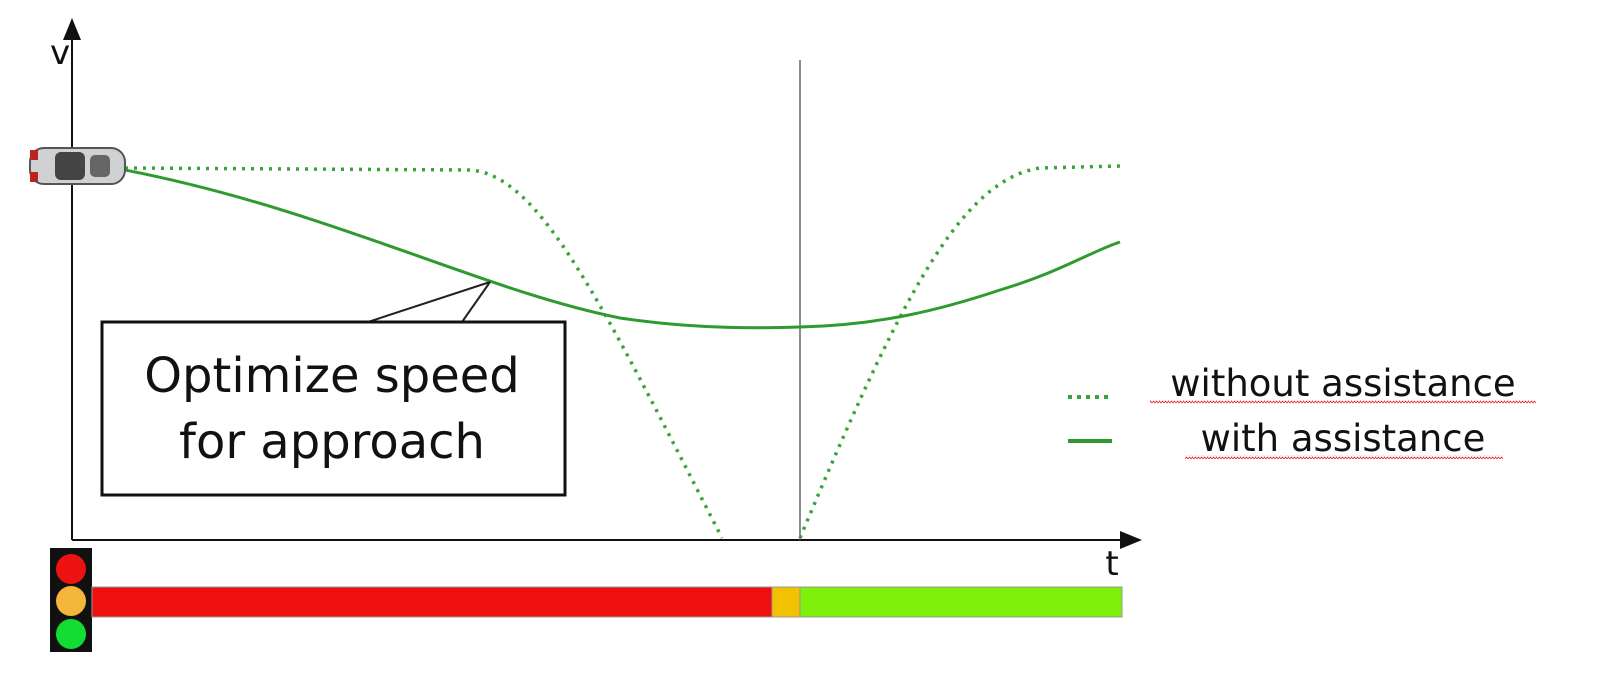 The image size is (1600, 692). Describe the element at coordinates (1131, 540) in the screenshot. I see `x-axis-arrow` at that location.